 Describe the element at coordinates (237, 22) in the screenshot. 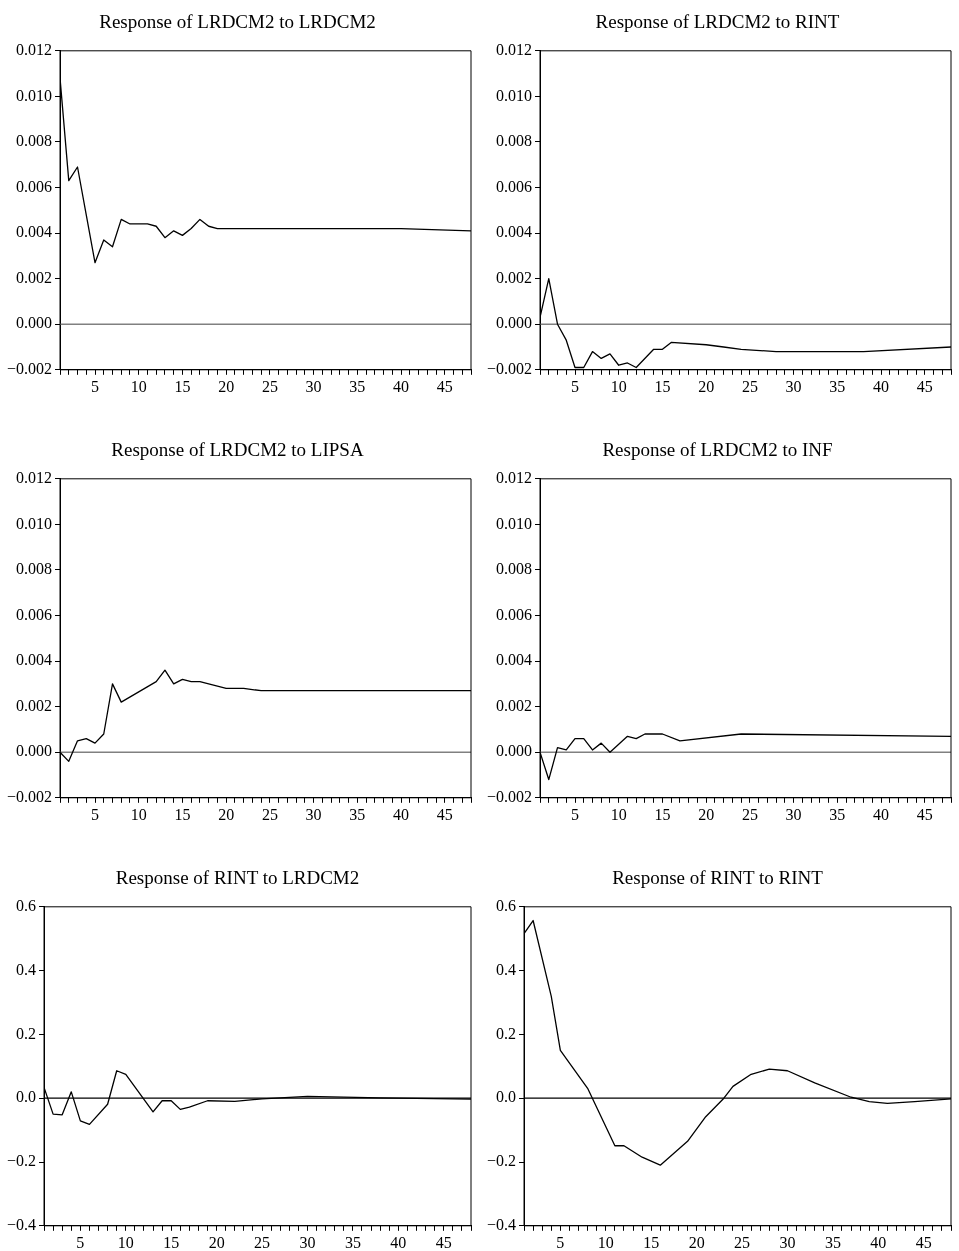

I see `chart-title: Response of LRDCM2 to LRDCM2` at that location.